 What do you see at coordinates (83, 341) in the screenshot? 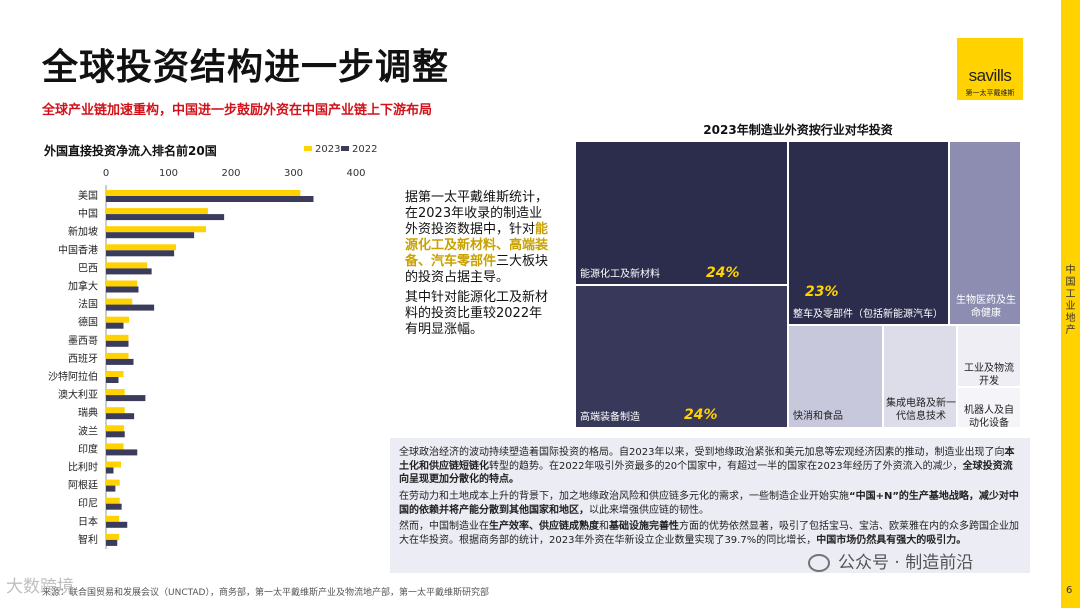
I see `category-label-8: 墨西哥` at bounding box center [83, 341].